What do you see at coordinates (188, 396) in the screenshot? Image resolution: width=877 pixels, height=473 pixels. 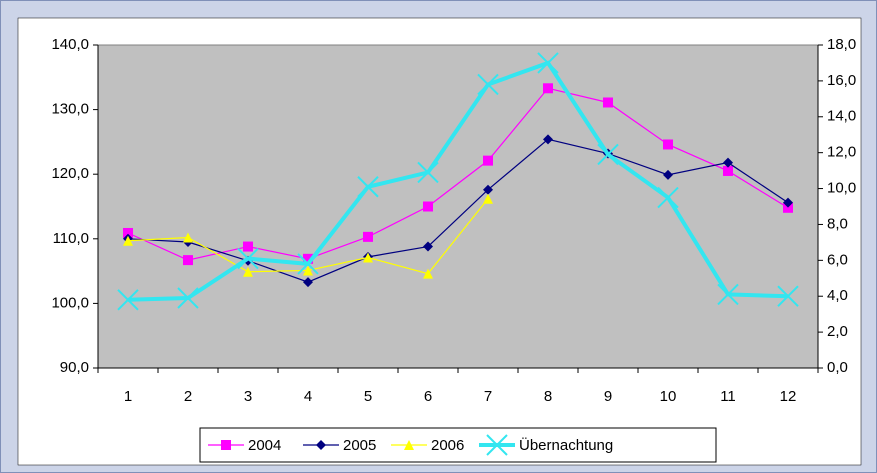 I see `x-tick-label: 2` at bounding box center [188, 396].